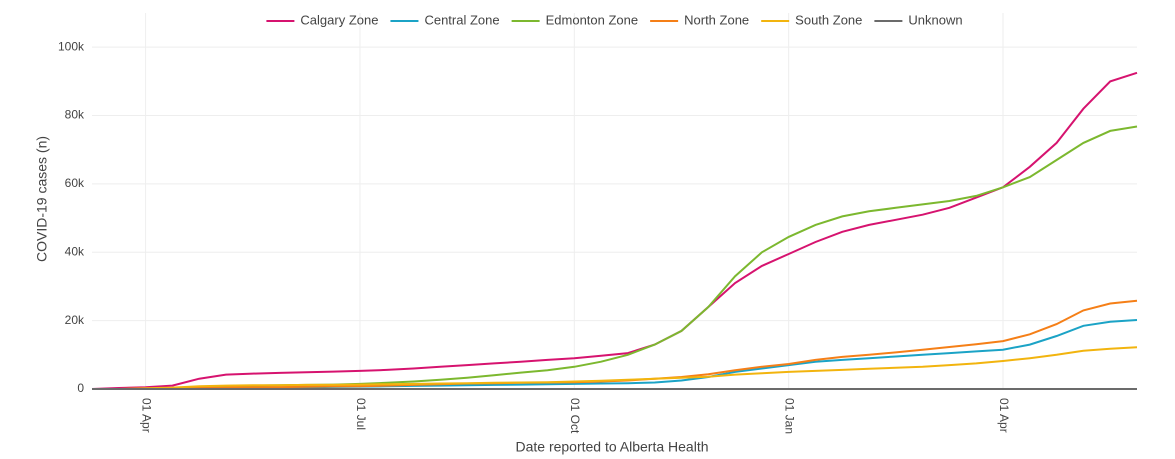 This screenshot has height=459, width=1175. Describe the element at coordinates (361, 414) in the screenshot. I see `x-tick-label: 01 Jul` at that location.